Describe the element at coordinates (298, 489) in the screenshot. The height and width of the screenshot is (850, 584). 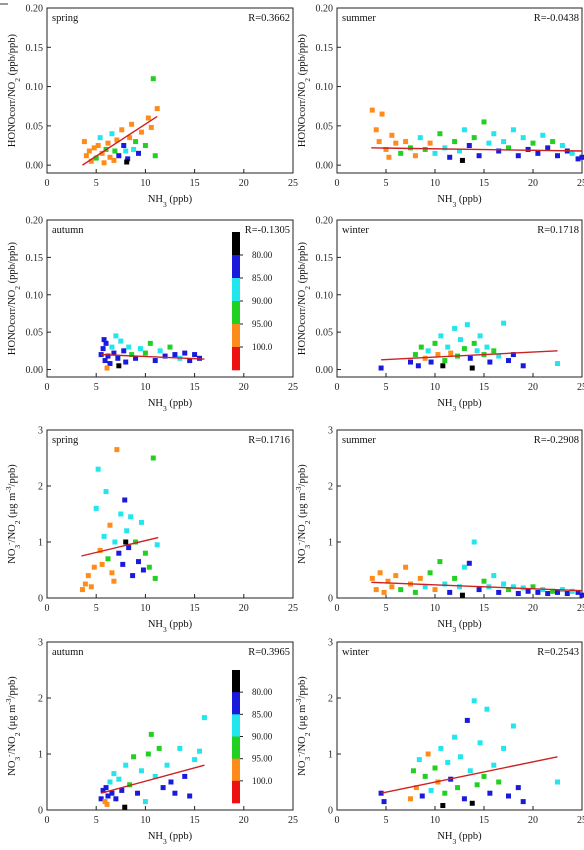
I see `y-axis-label-part: -3` at that location.